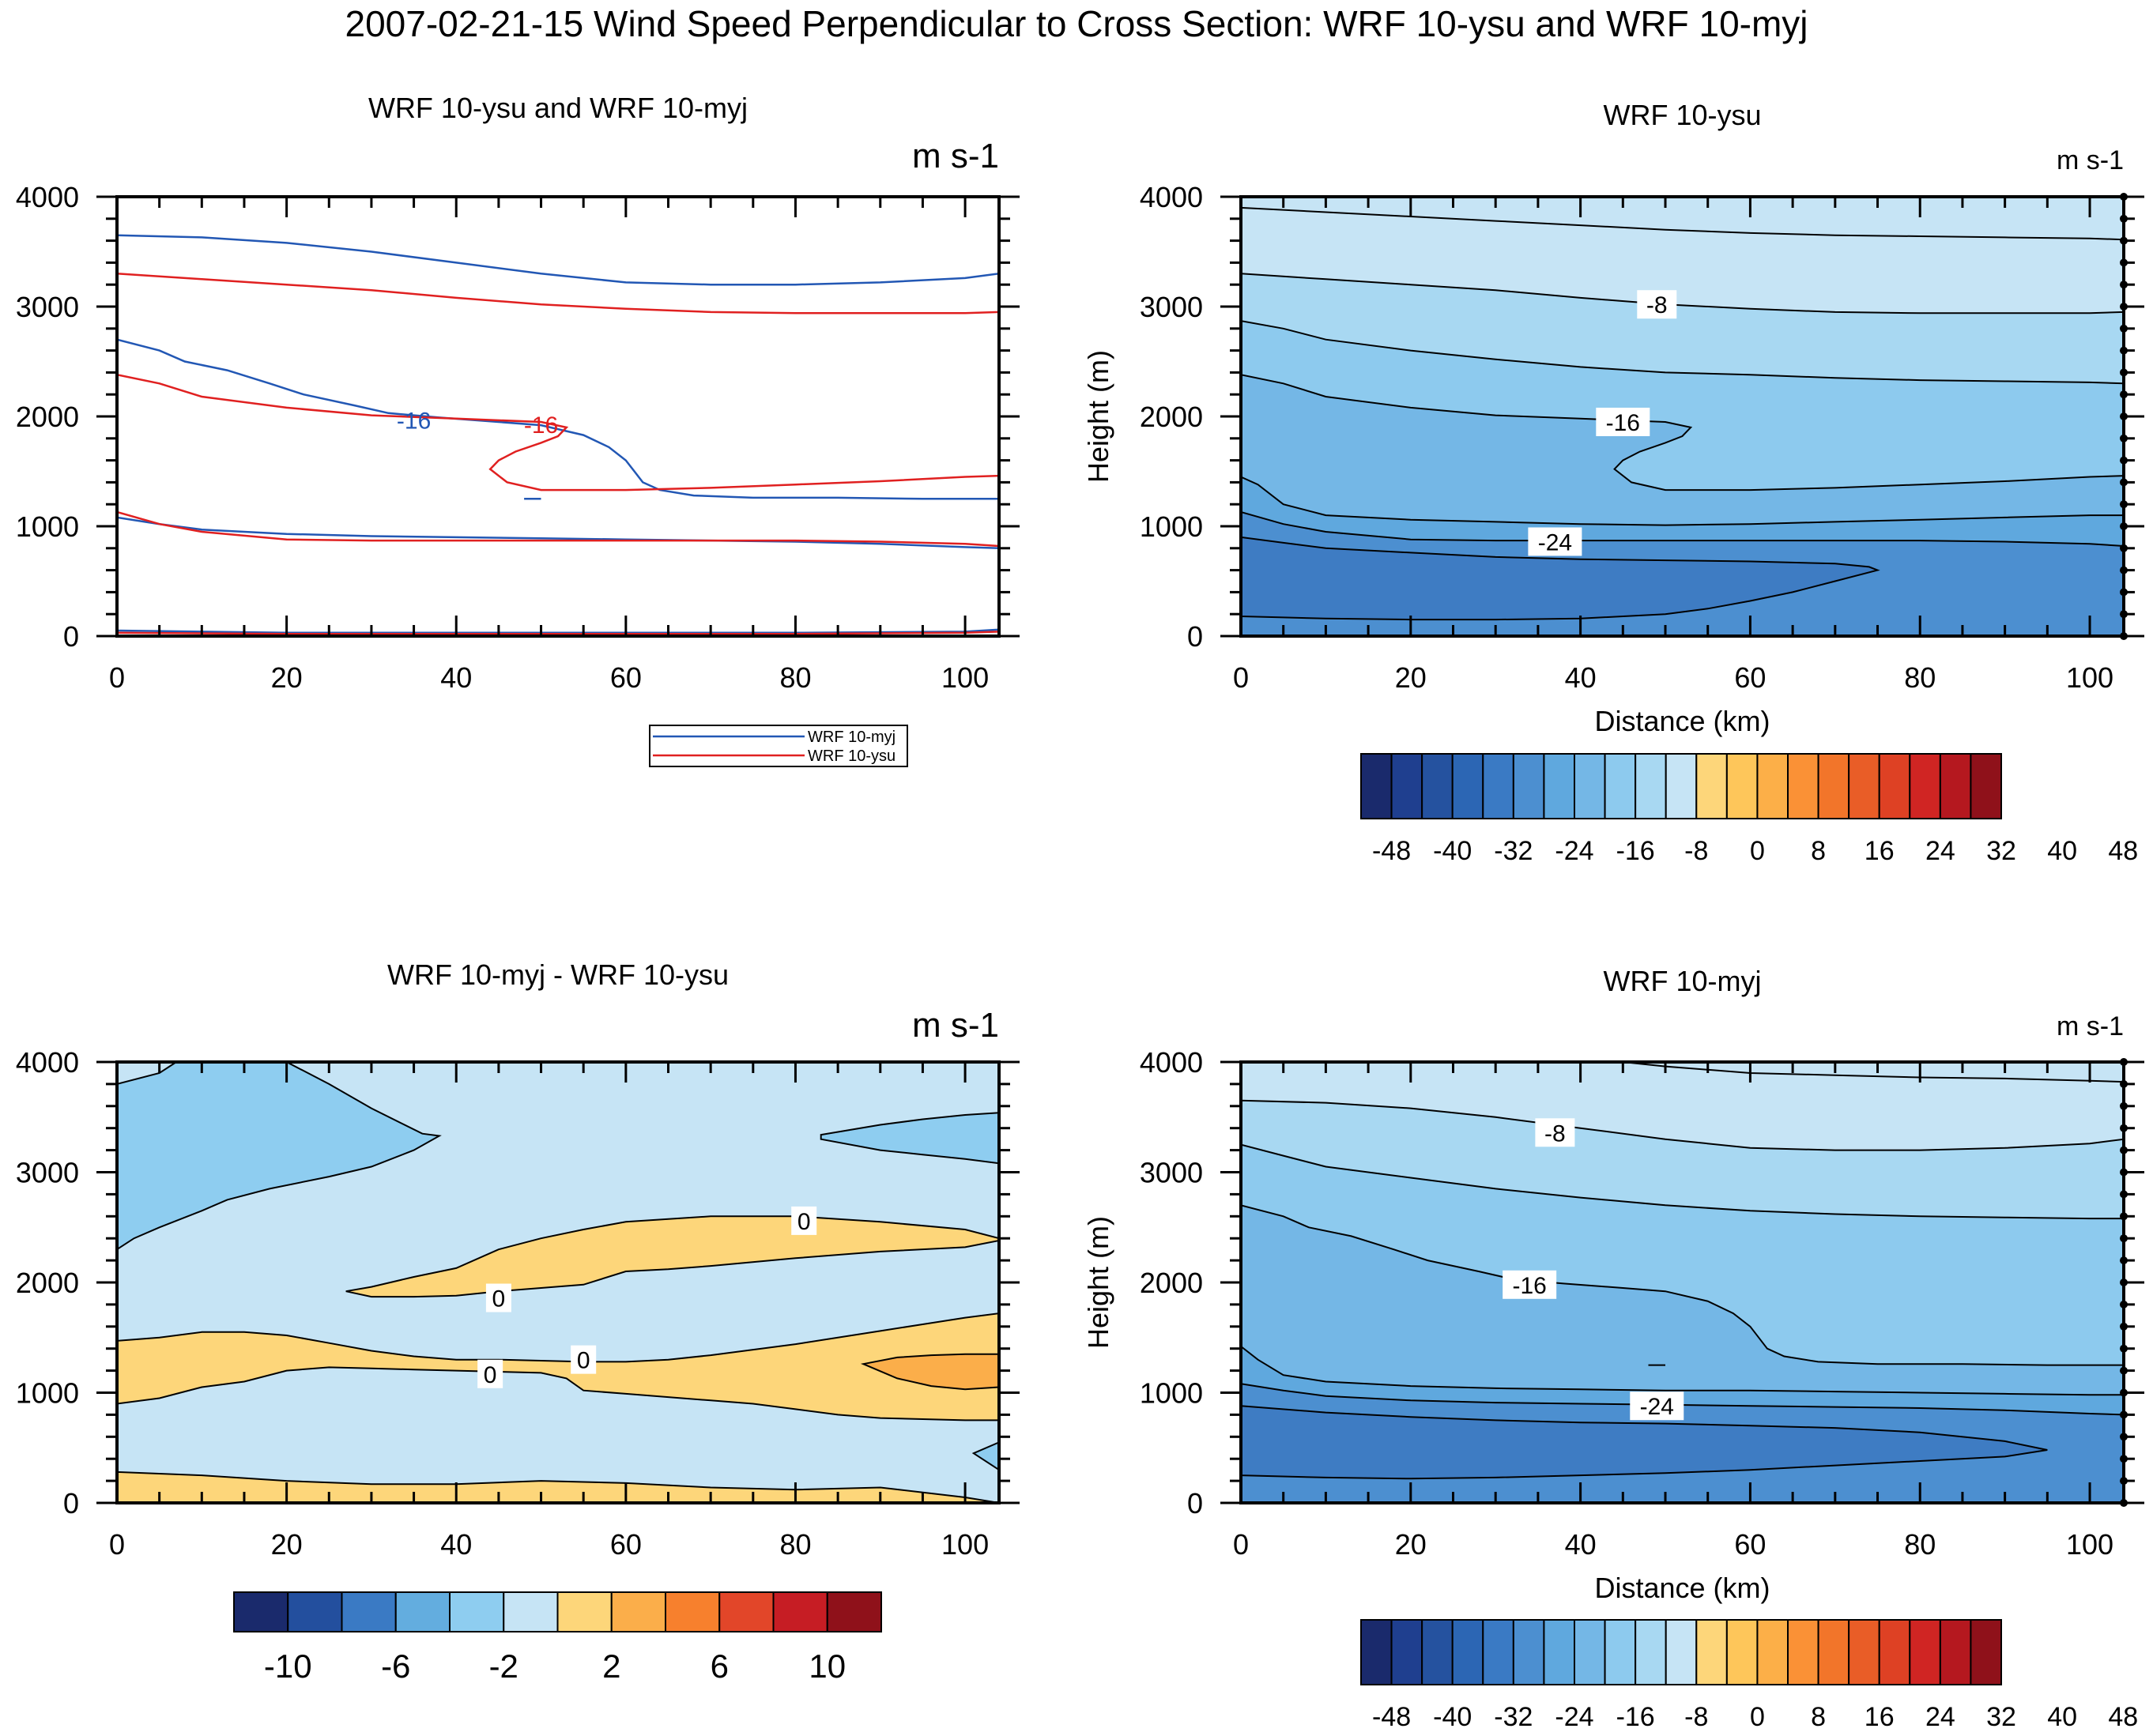 The image size is (2153, 1736). I want to click on y-tick-label: 0, so click(1195, 1503).